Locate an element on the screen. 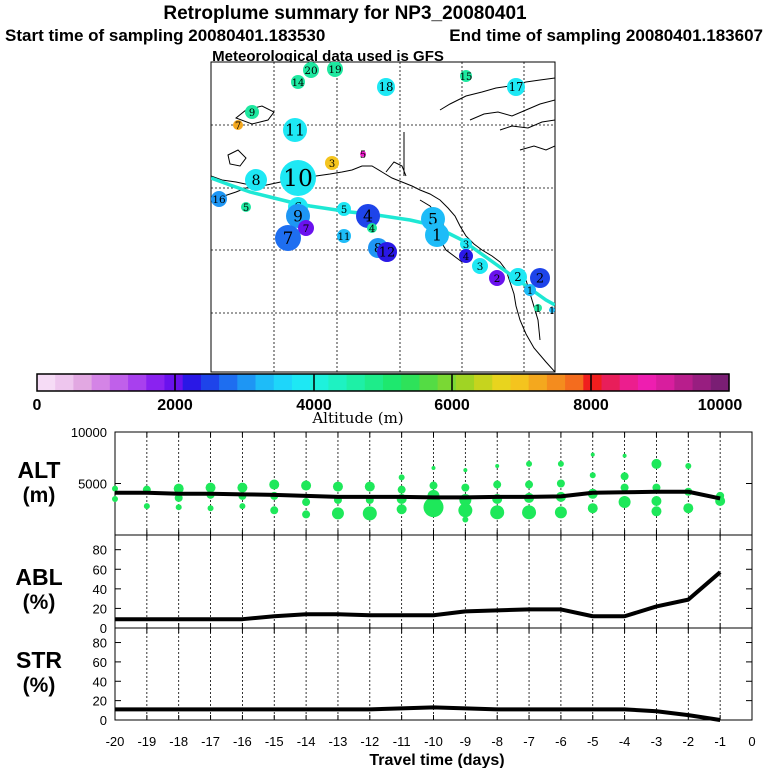 The image size is (768, 768). map-marker-label: 10 is located at coordinates (298, 178).